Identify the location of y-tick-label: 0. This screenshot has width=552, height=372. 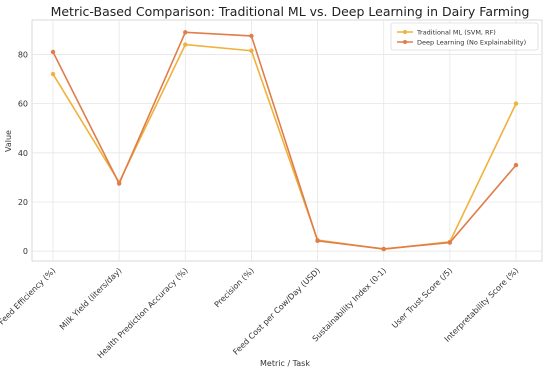
(25, 251).